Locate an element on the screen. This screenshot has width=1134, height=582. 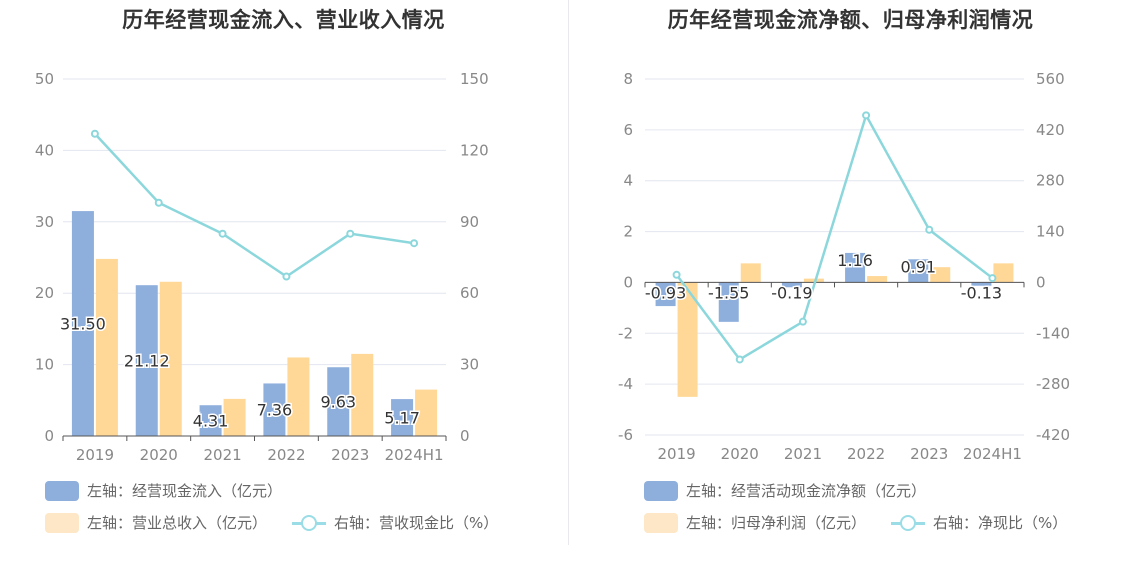
bar-data-label: 5.17 is located at coordinates (402, 418).